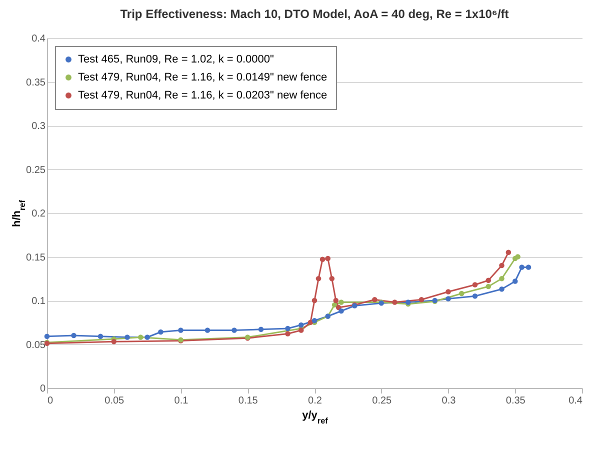  I want to click on y-tick-label: 0.35, so click(36, 82).